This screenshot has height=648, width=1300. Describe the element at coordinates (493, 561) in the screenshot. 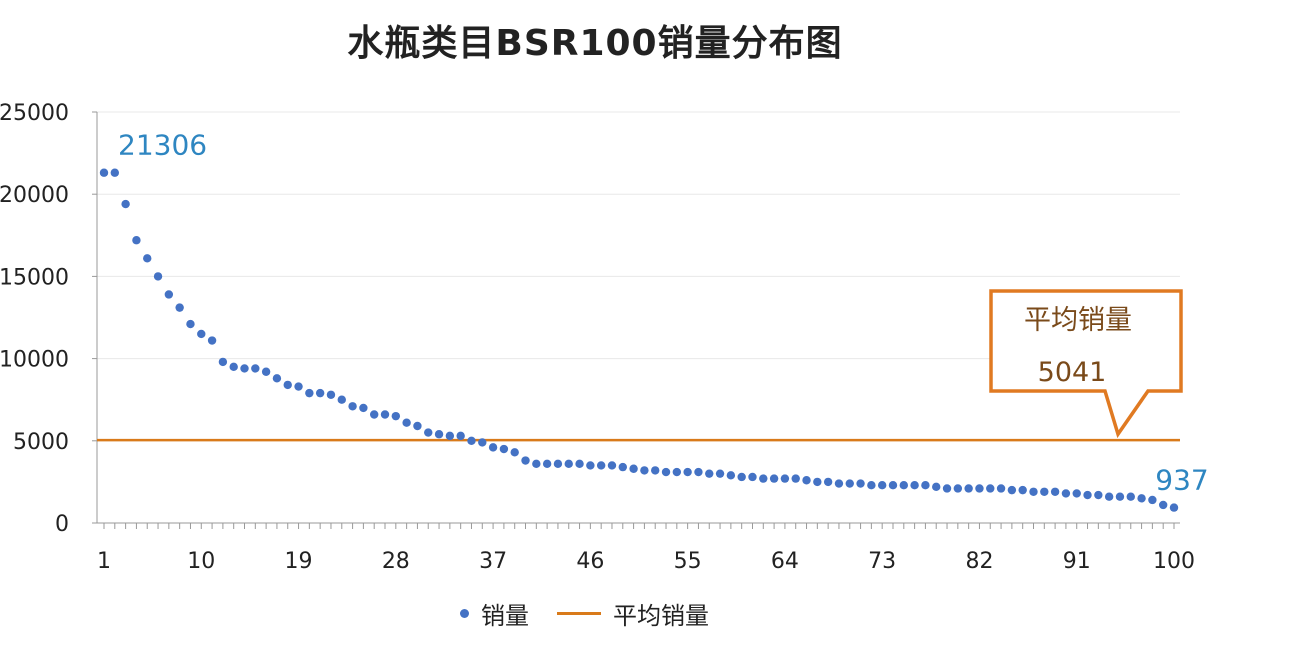

I see `x-tick-label: 37` at that location.